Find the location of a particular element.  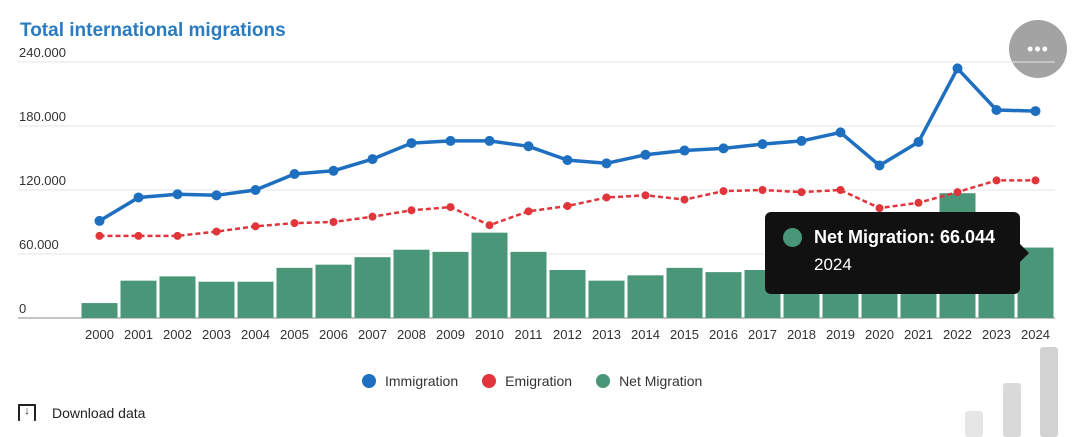

x-tick-label: 2007 is located at coordinates (372, 334).